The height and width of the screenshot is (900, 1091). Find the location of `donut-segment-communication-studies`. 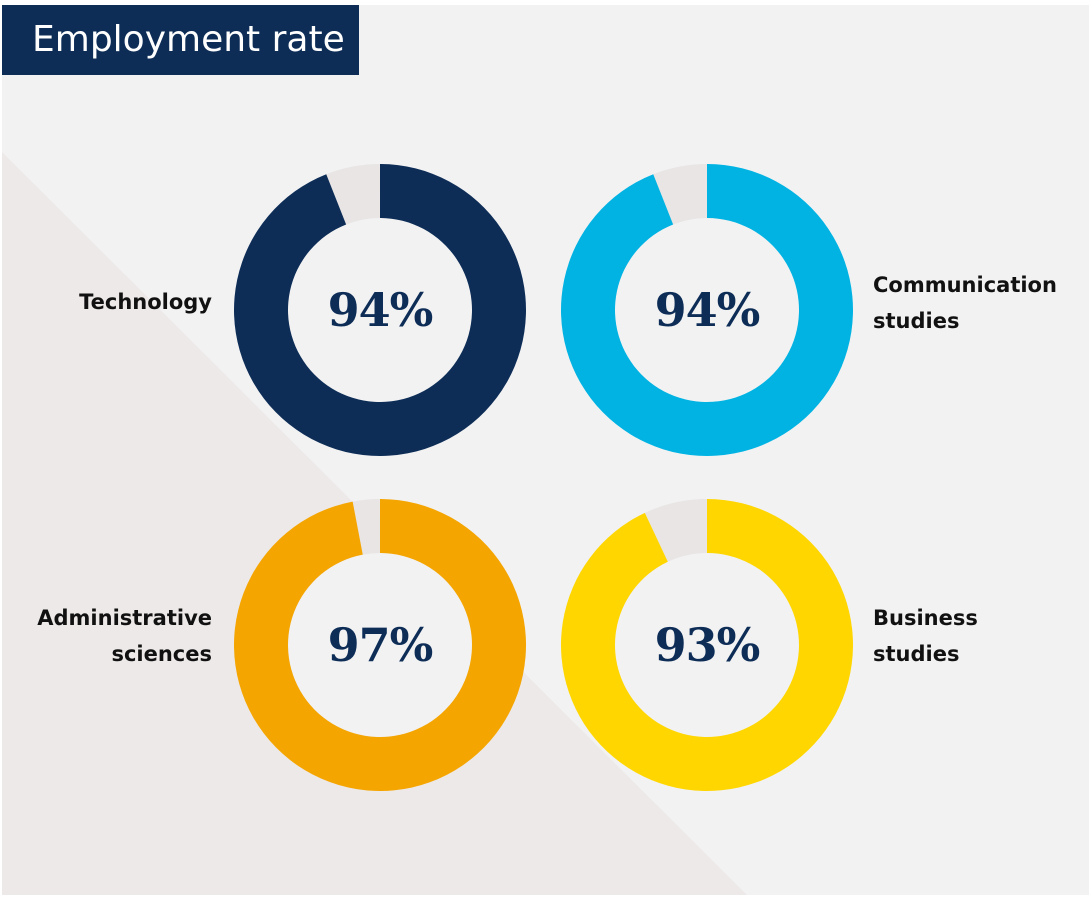

donut-segment-communication-studies is located at coordinates (707, 310).